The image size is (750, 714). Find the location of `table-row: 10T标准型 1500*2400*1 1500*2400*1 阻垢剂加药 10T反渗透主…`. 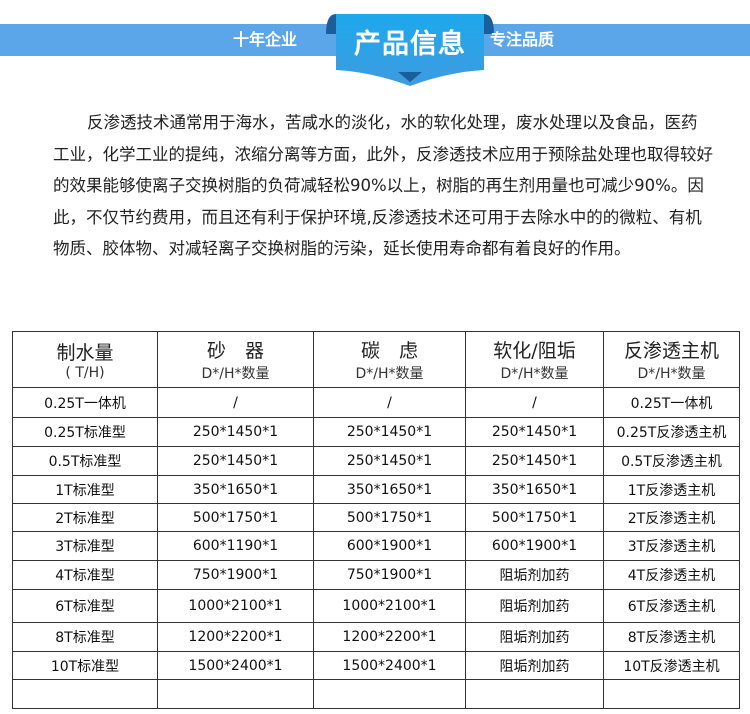

table-row: 10T标准型 1500*2400*1 1500*2400*1 阻垢剂加药 10T反渗透主… is located at coordinates (376, 665).